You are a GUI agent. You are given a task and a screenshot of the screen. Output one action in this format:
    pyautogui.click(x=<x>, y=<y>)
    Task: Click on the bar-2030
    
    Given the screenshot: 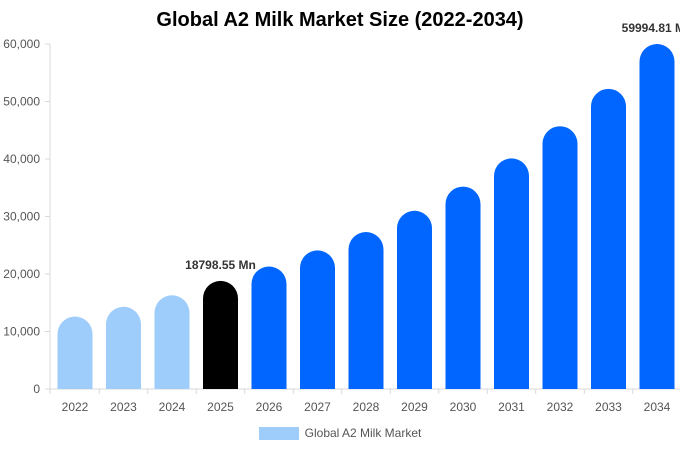 What is the action you would take?
    pyautogui.click(x=463, y=287)
    